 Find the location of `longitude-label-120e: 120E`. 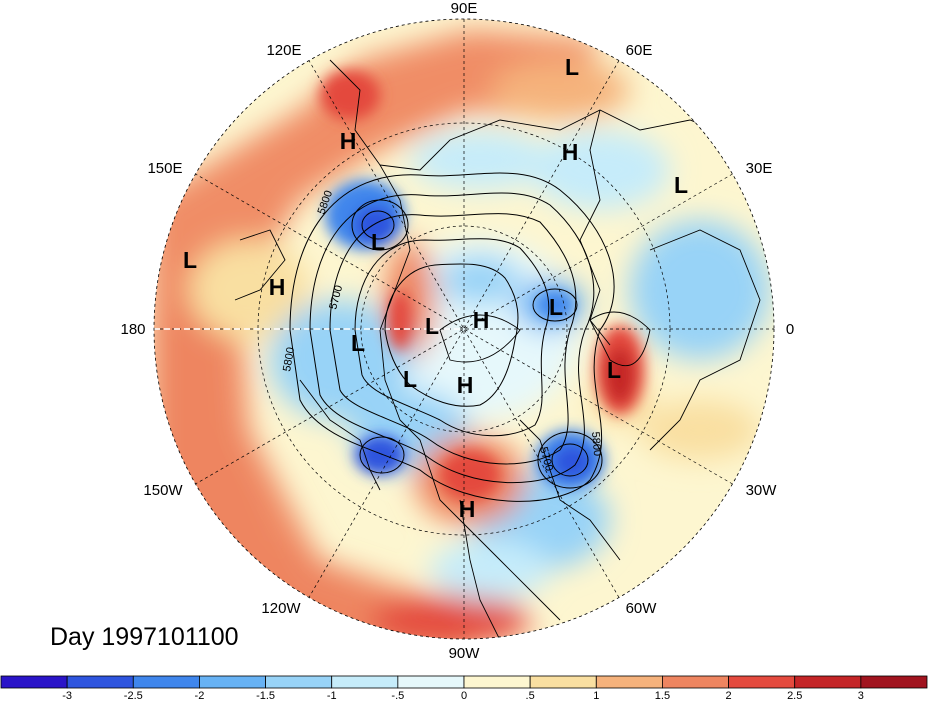

longitude-label-120e: 120E is located at coordinates (283, 50).